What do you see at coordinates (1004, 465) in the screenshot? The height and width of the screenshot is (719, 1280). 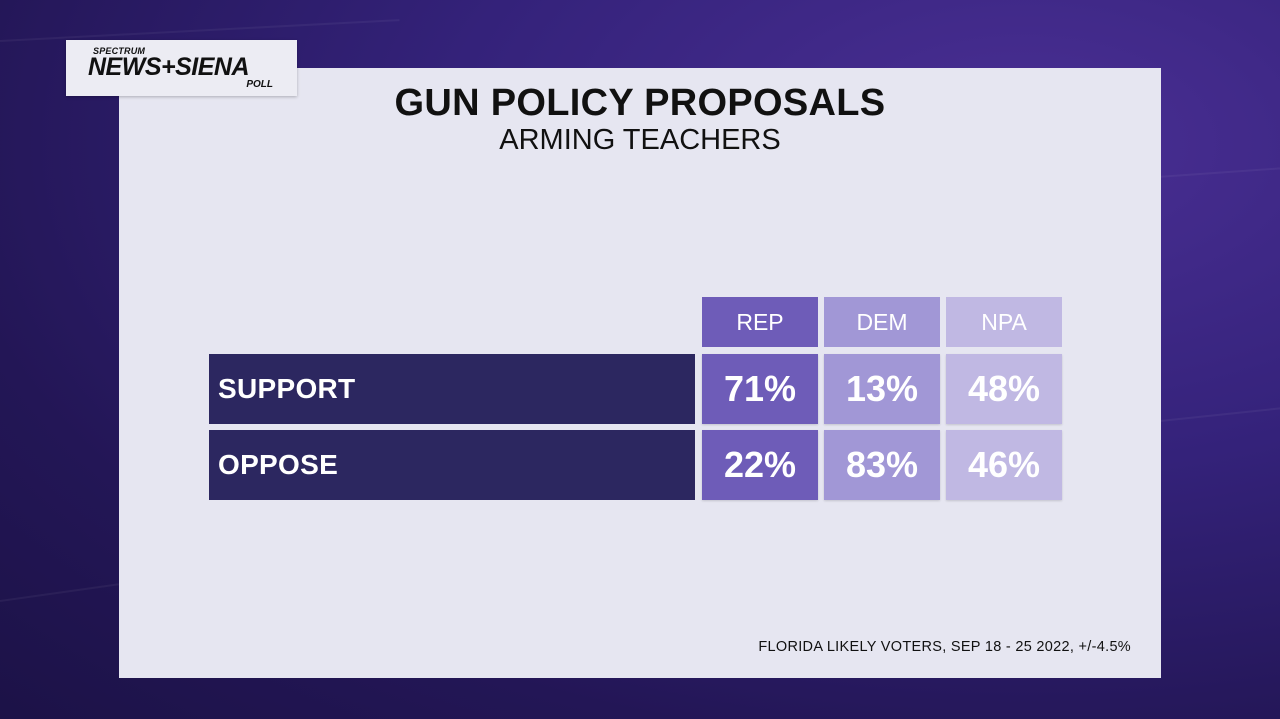 I see `cell-oppose-npa: 46%` at bounding box center [1004, 465].